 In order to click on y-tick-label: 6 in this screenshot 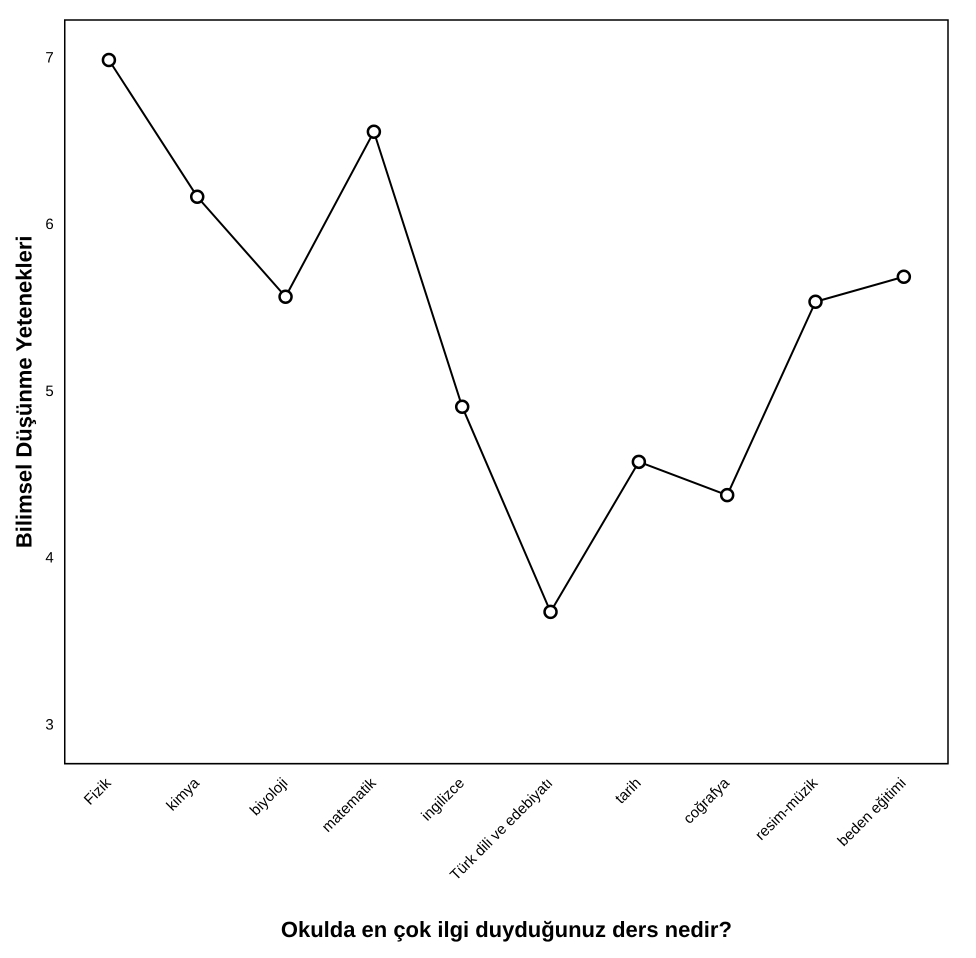, I will do `click(49, 225)`.